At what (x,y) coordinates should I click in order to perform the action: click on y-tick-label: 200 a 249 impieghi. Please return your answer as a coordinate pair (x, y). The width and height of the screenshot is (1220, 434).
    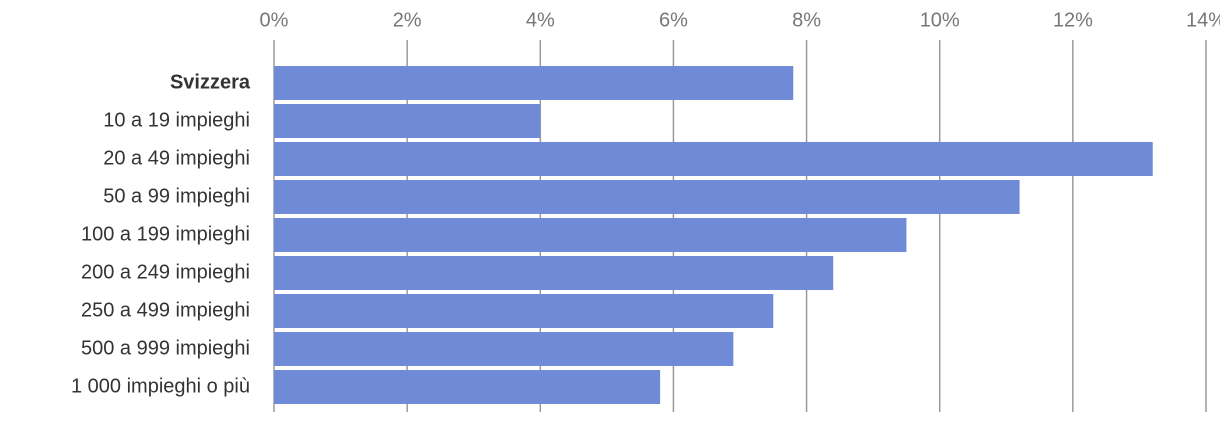
    Looking at the image, I should click on (165, 272).